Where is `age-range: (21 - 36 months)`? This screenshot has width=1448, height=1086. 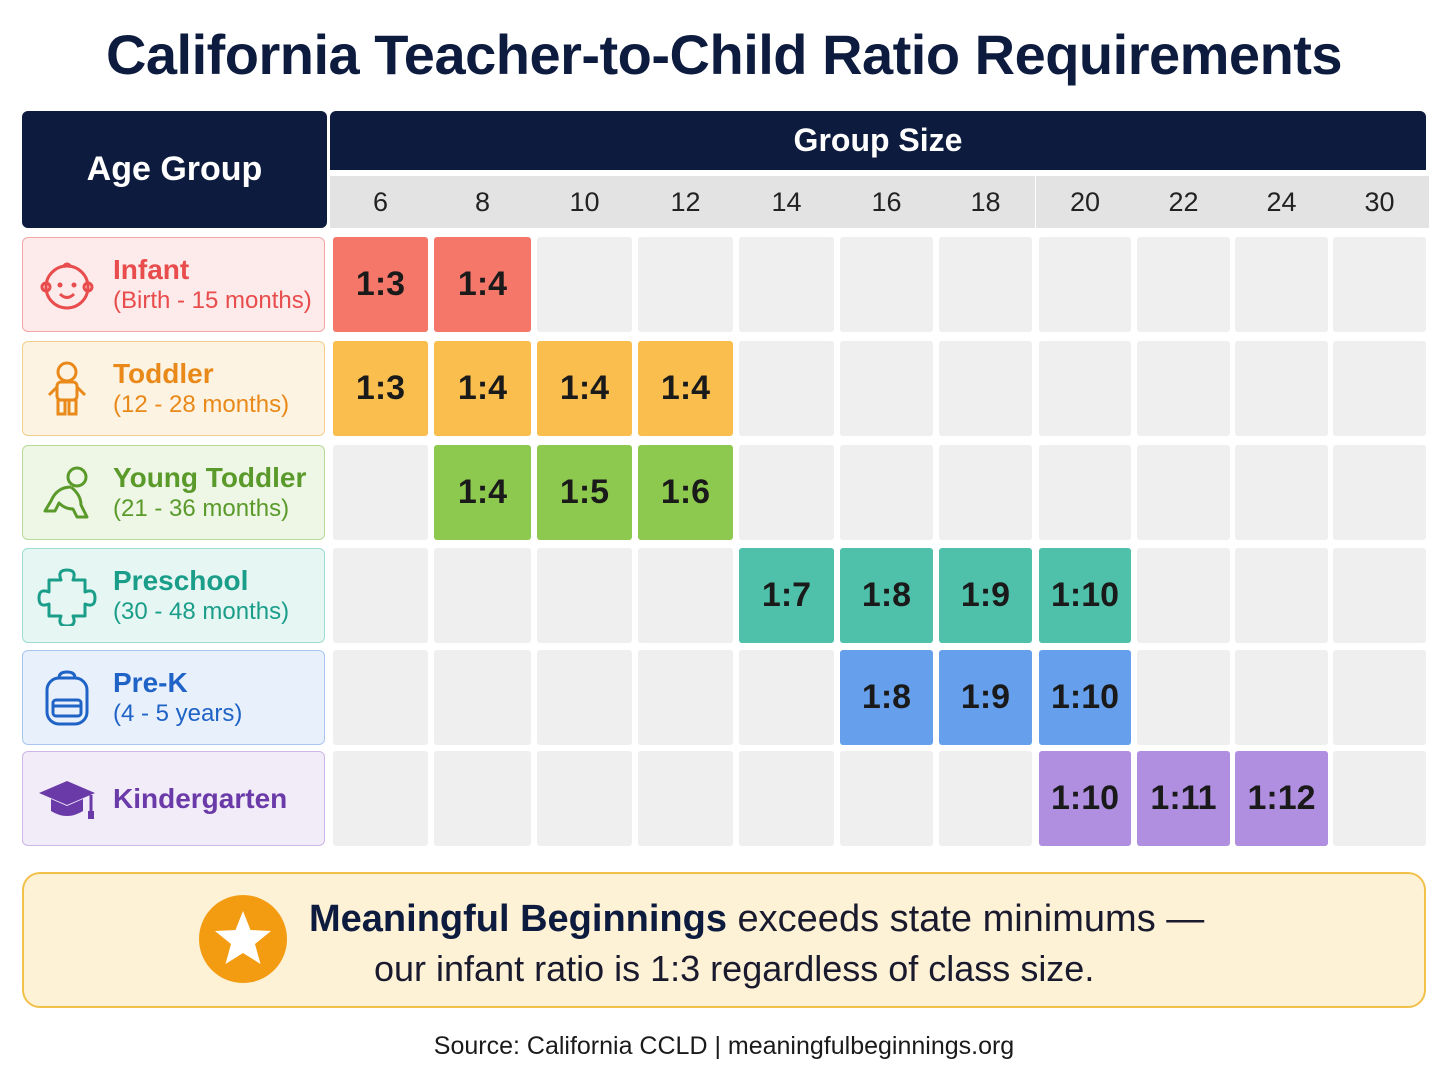
age-range: (21 - 36 months) is located at coordinates (201, 508).